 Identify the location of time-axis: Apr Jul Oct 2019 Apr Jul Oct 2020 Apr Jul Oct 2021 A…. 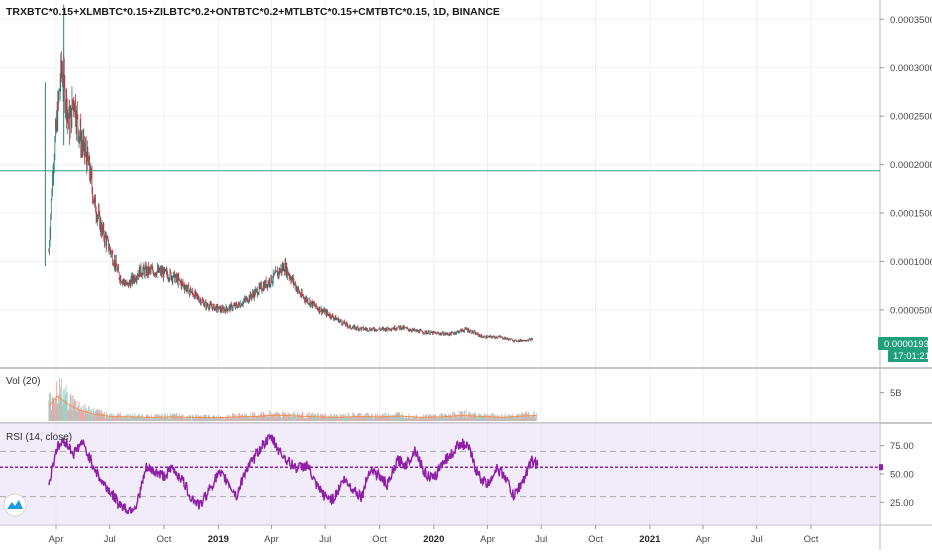
(434, 535).